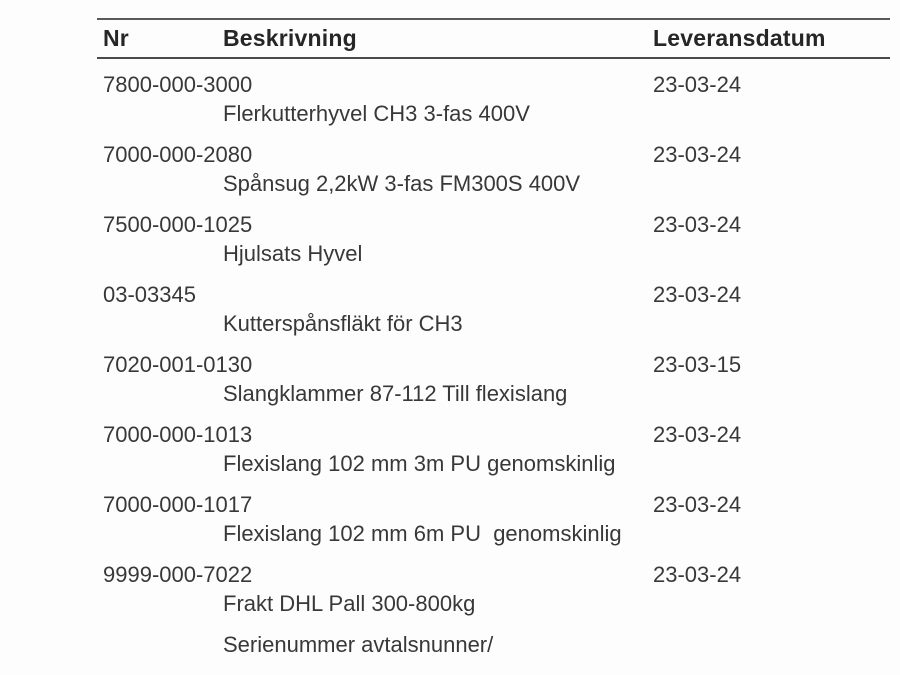 The image size is (900, 675). Describe the element at coordinates (178, 364) in the screenshot. I see `part-number: 7020-001-0130` at that location.